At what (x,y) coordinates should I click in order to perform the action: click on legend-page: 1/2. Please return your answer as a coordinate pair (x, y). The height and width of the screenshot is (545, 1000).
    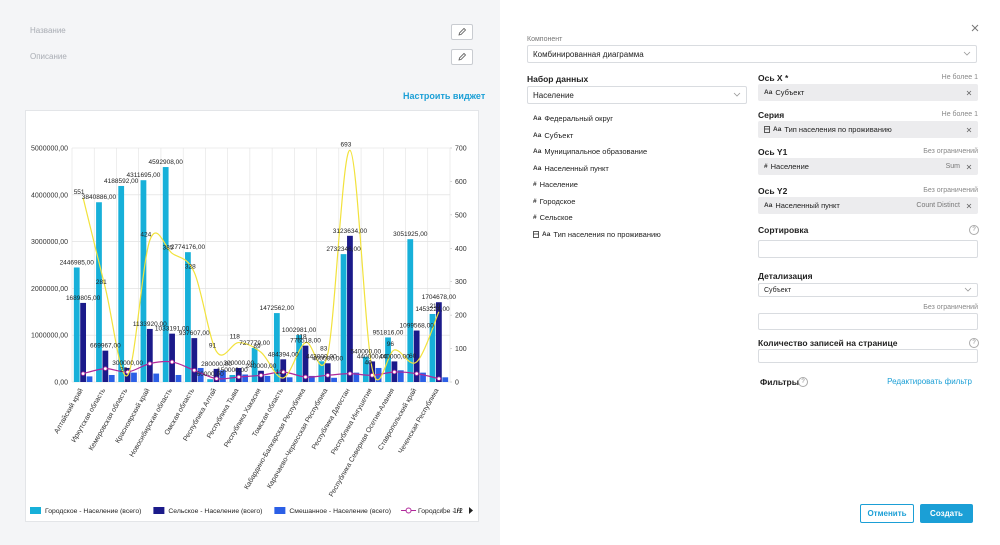
    Looking at the image, I should click on (458, 511).